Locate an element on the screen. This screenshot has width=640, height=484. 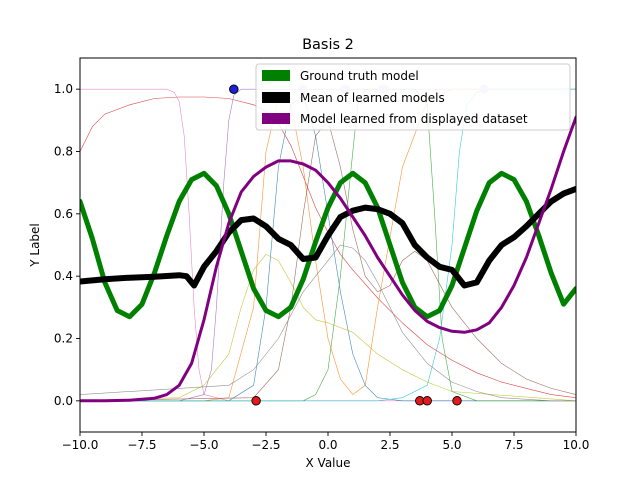
x-tick-label: 10.0 is located at coordinates (576, 445).